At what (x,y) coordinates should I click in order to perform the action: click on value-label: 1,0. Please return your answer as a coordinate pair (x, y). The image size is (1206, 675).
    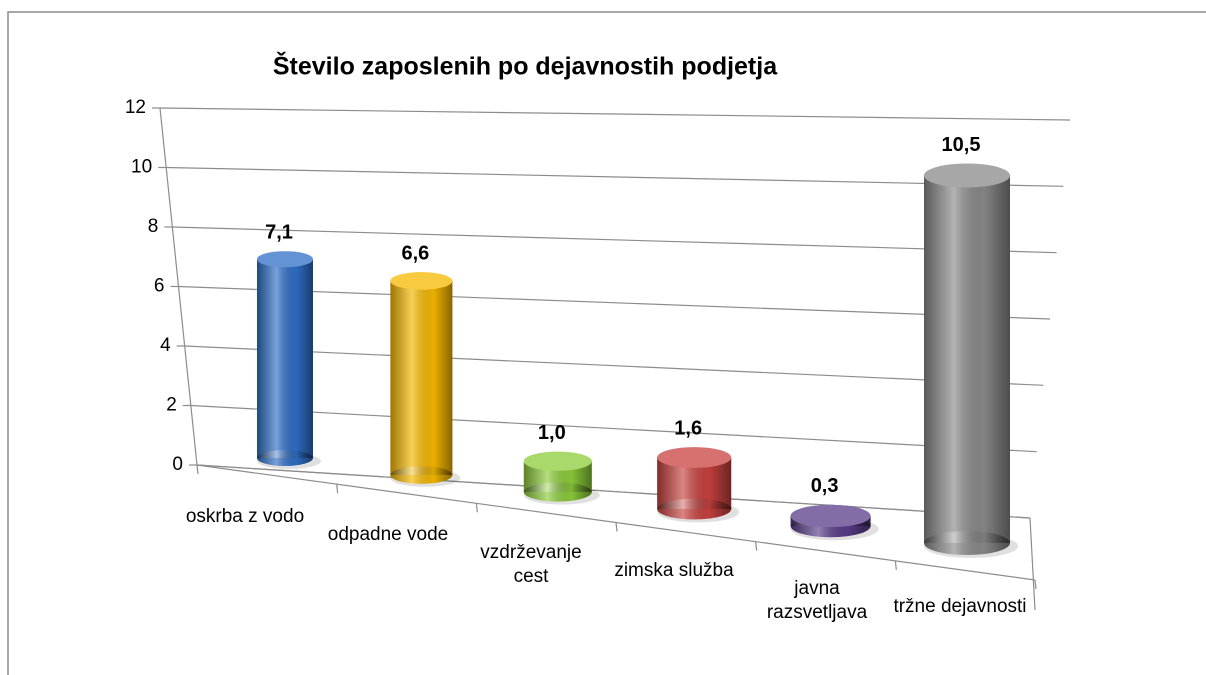
    Looking at the image, I should click on (552, 433).